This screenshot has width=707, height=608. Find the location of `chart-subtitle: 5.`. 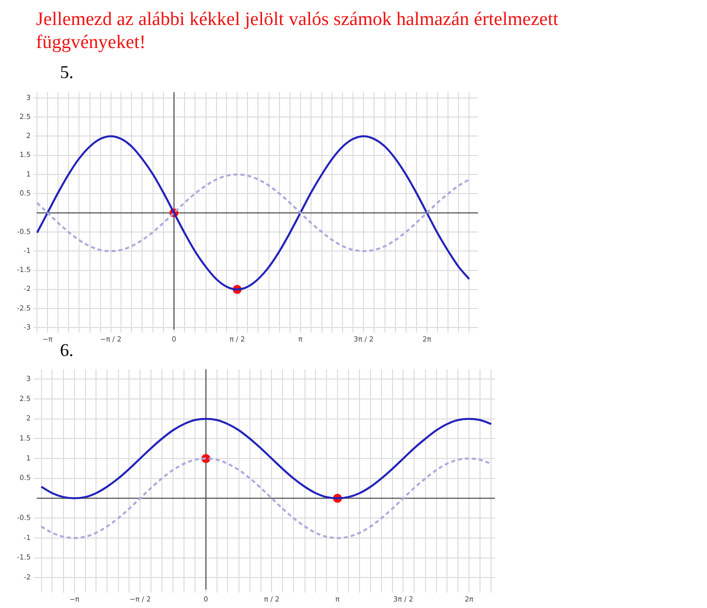

chart-subtitle: 5. is located at coordinates (67, 72).